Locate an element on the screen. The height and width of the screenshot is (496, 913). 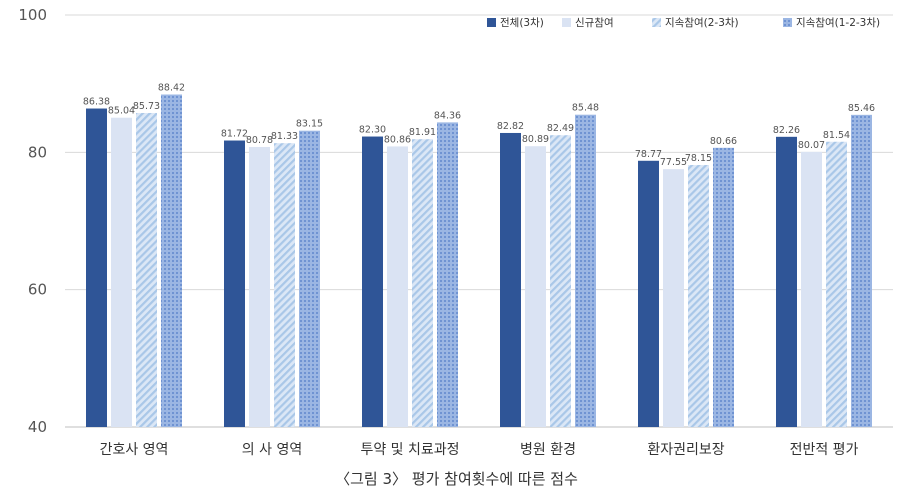
x-category-label: 전반적 평가 is located at coordinates (824, 450).